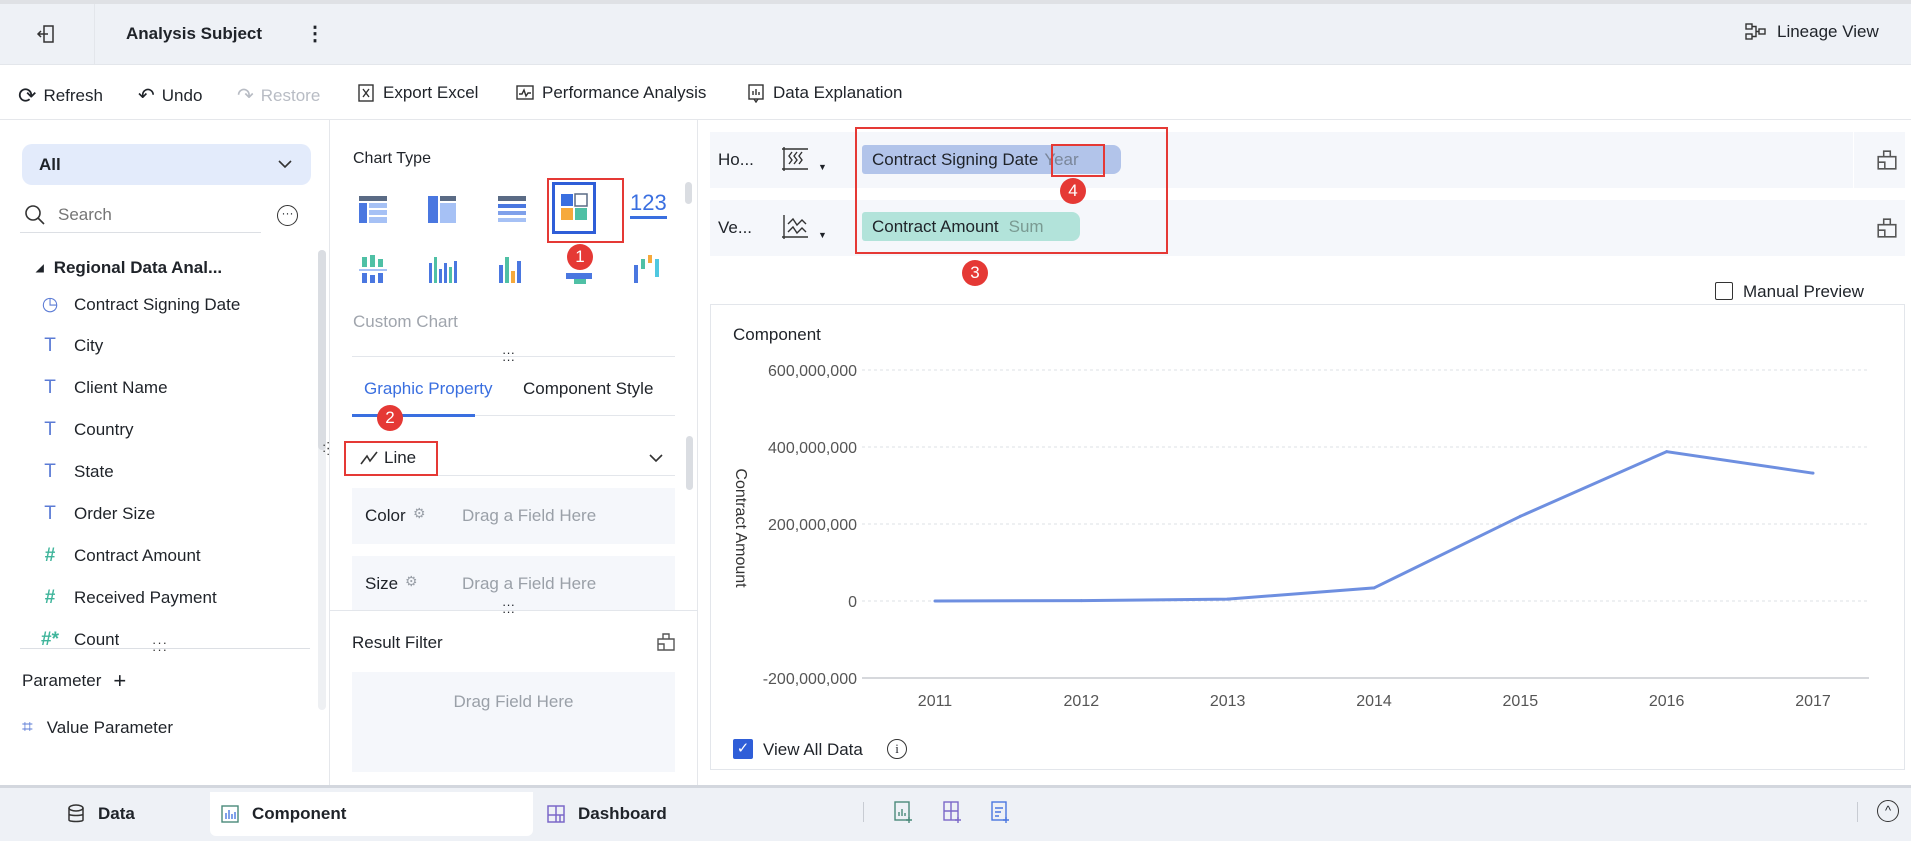  I want to click on more-menu-icon: ⋮, so click(315, 34).